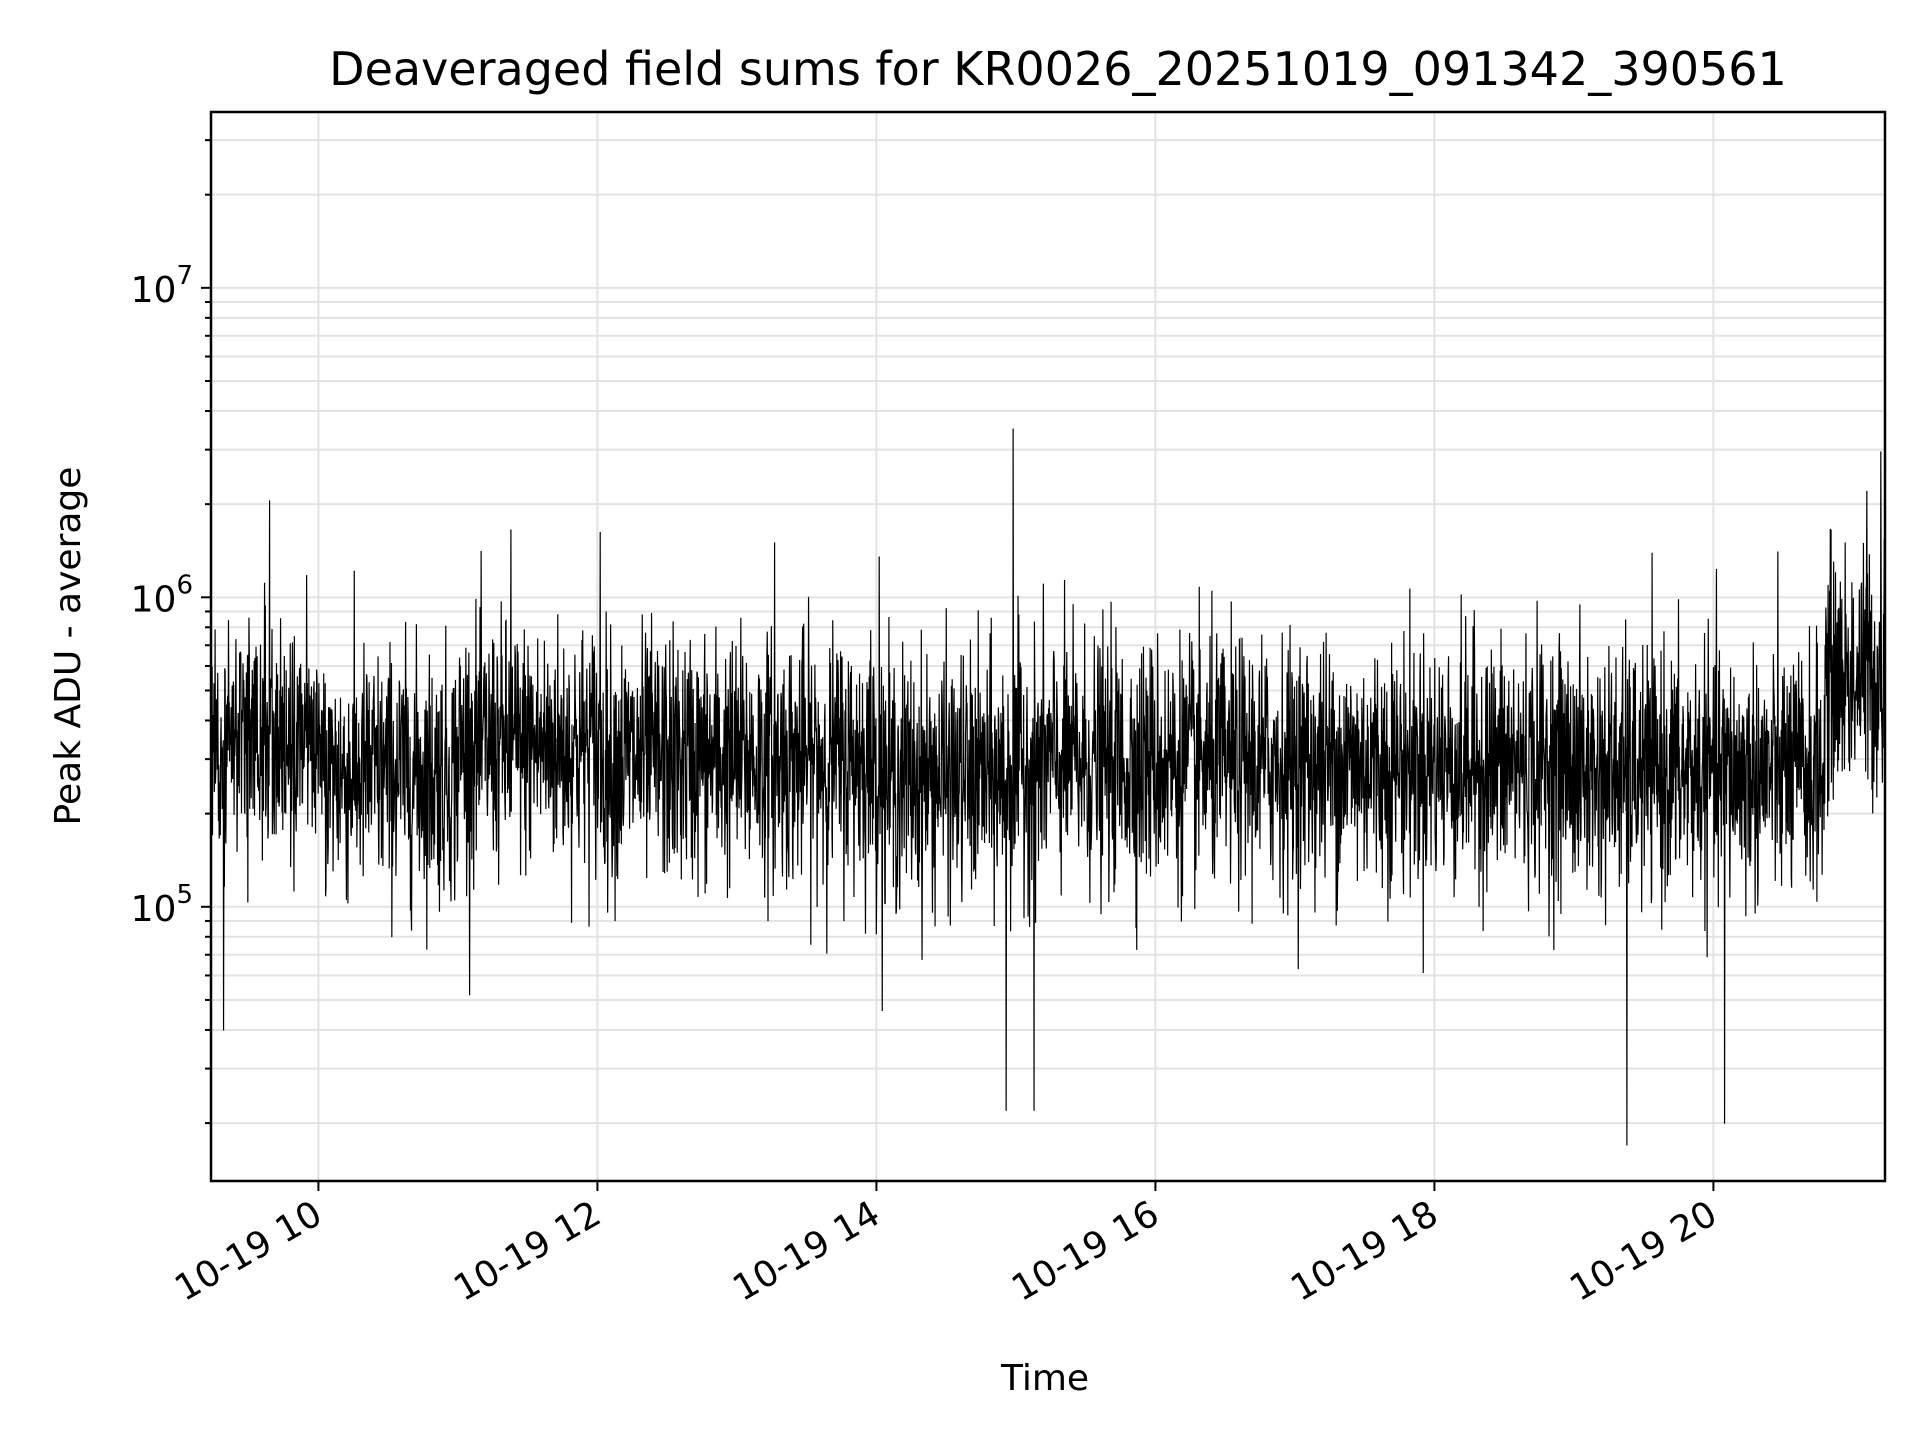 The width and height of the screenshot is (1920, 1440). Describe the element at coordinates (184, 585) in the screenshot. I see `y-tick-exponent: 6` at that location.